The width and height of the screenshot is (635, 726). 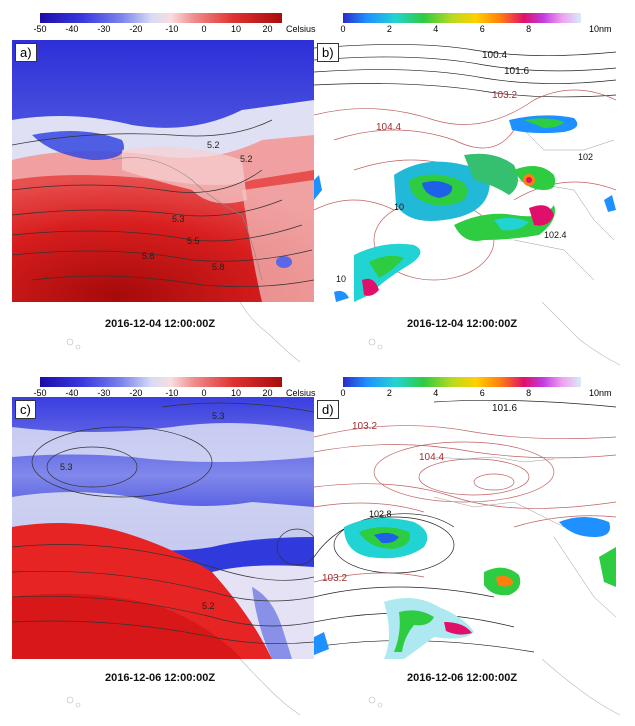 I want to click on temperature-colorbar-bottom: -50 -40 -30 -20 -10 0 10 20 Celsius, so click(x=174, y=387).